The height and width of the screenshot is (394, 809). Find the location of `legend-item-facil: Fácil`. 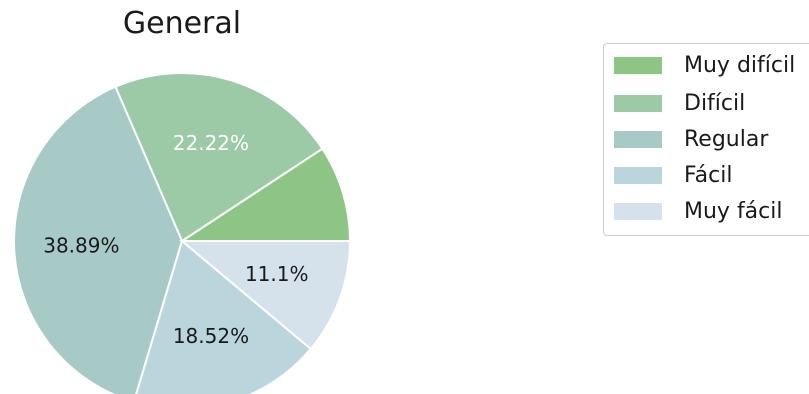

legend-item-facil: Fácil is located at coordinates (673, 175).